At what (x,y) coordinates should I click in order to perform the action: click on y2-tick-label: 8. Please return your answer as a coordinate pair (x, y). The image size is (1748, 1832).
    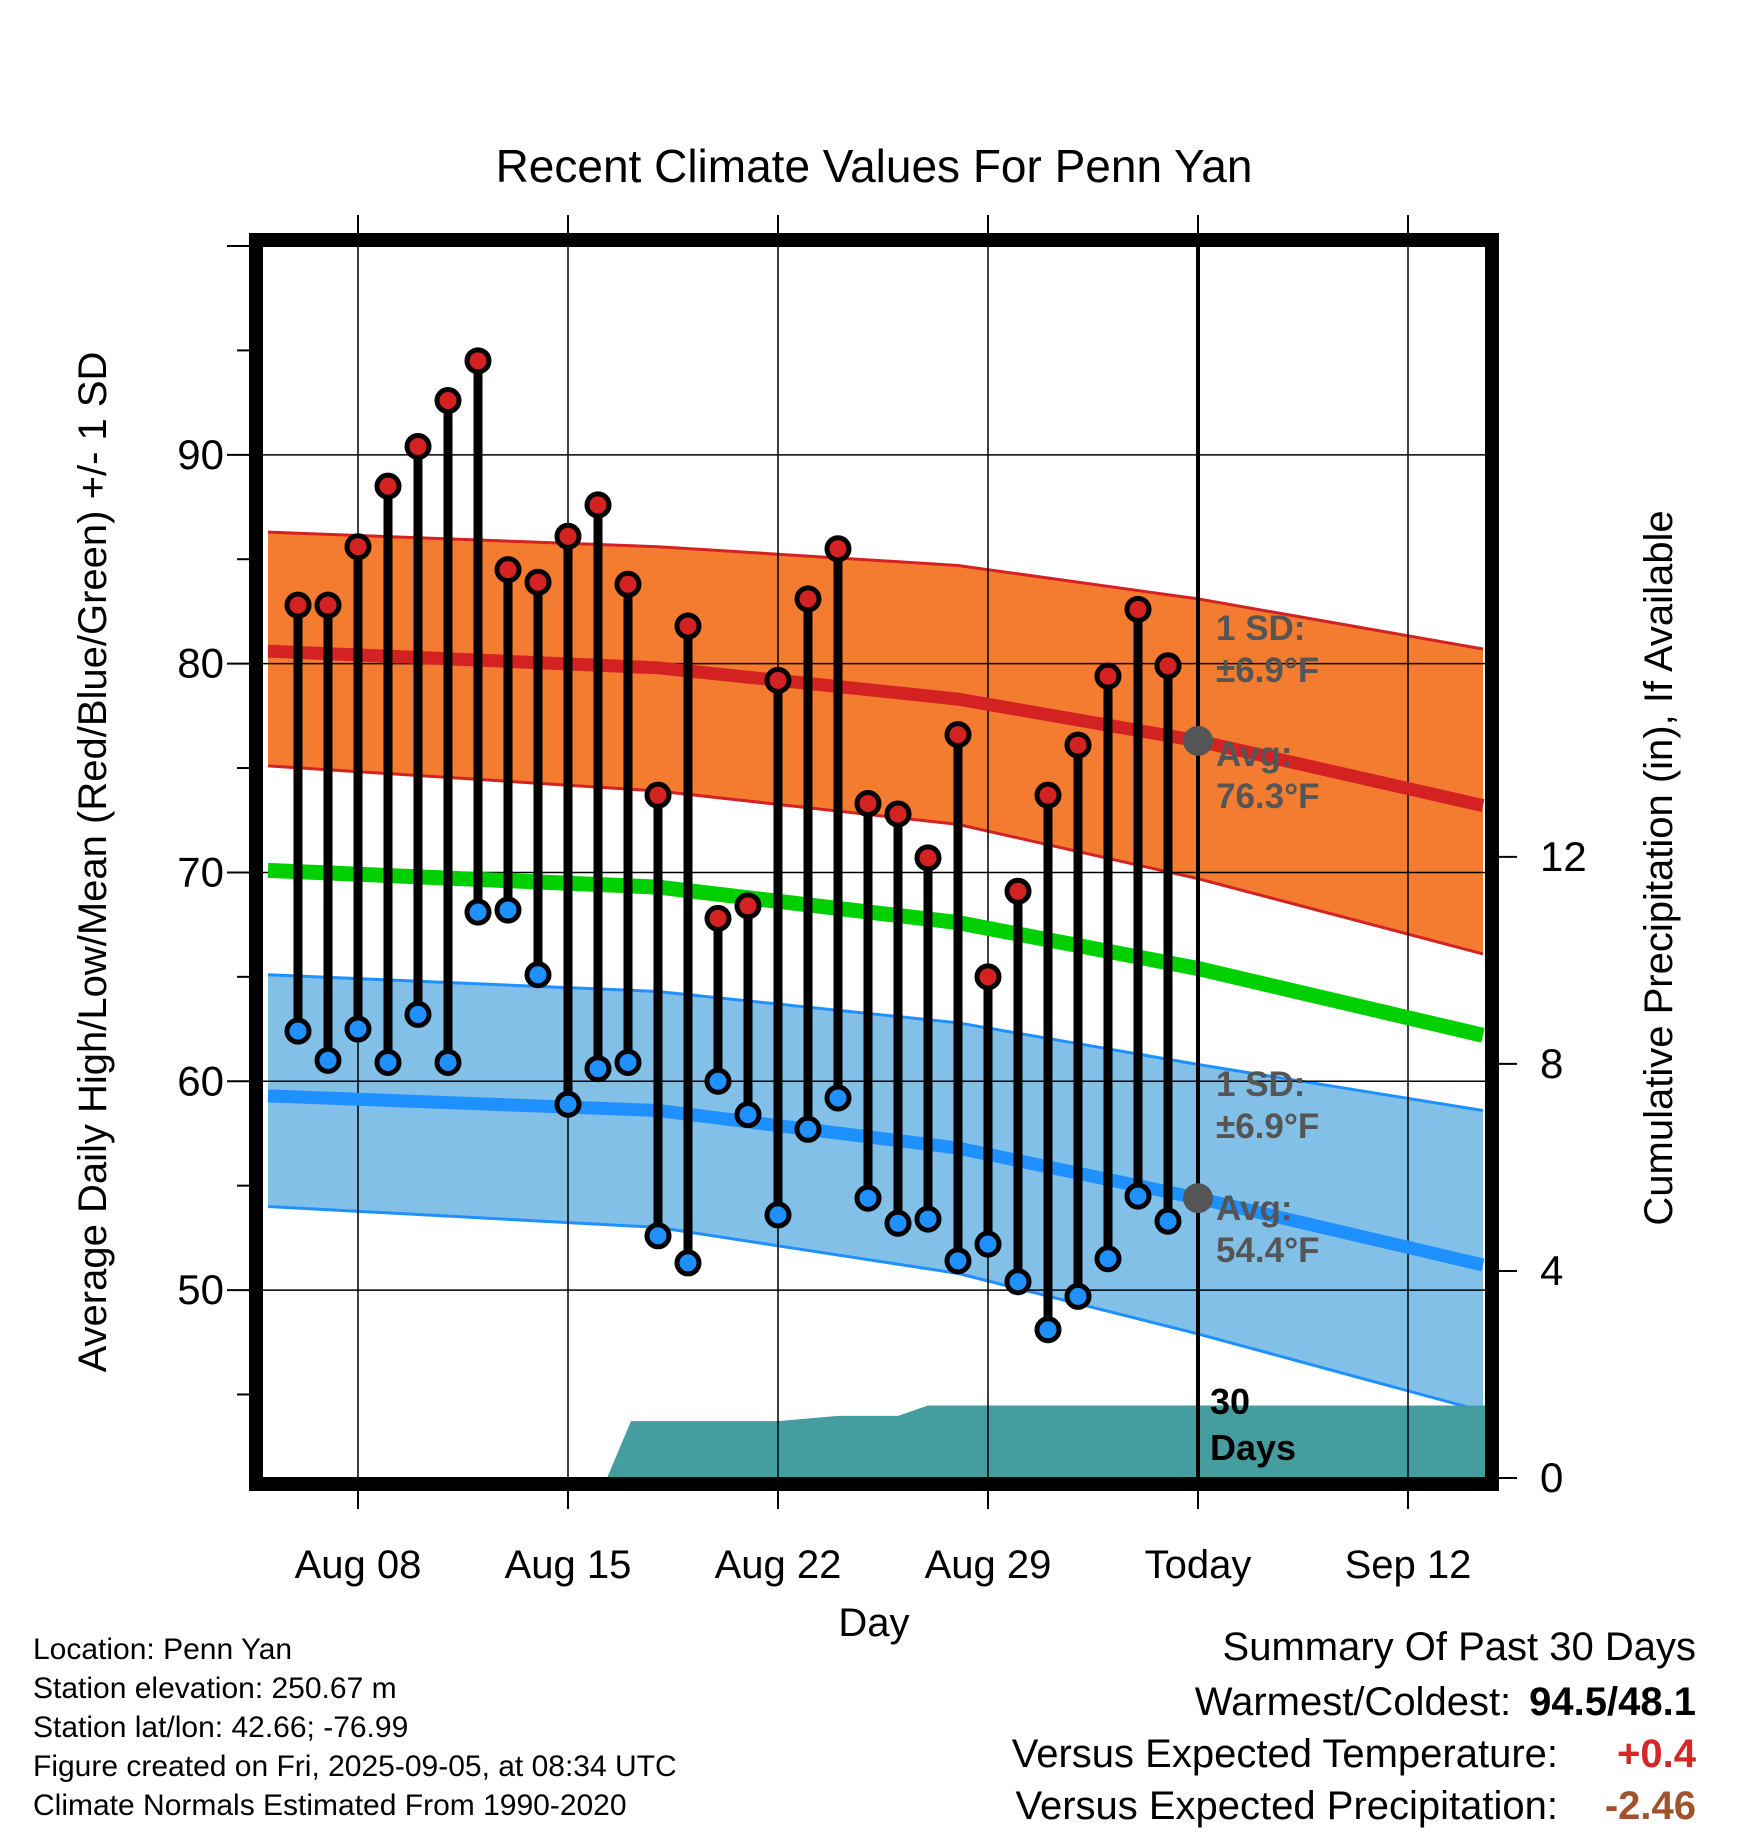
    Looking at the image, I should click on (1551, 1063).